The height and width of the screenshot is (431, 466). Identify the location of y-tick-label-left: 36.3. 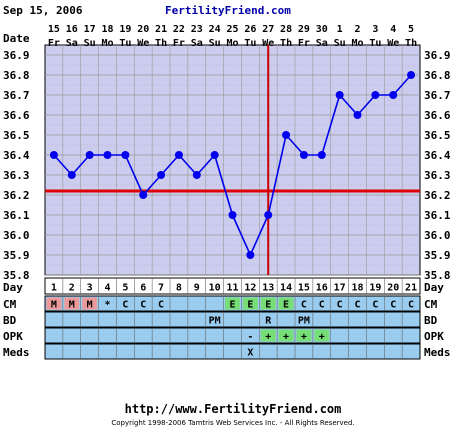
(16, 175).